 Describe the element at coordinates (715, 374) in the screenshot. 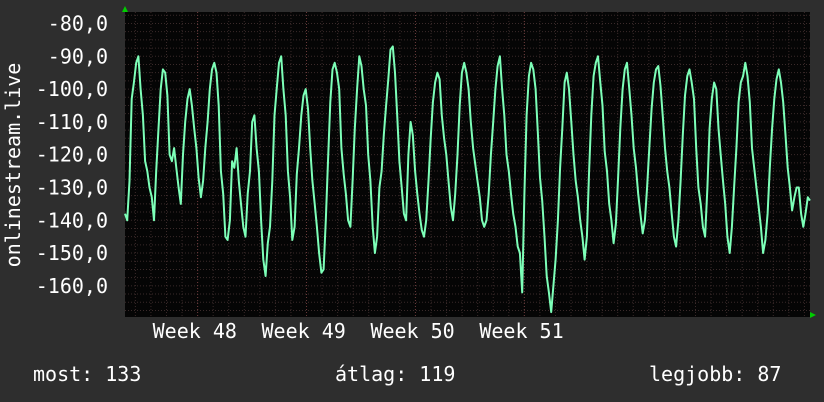

I see `best-value: legjobb: 87` at that location.